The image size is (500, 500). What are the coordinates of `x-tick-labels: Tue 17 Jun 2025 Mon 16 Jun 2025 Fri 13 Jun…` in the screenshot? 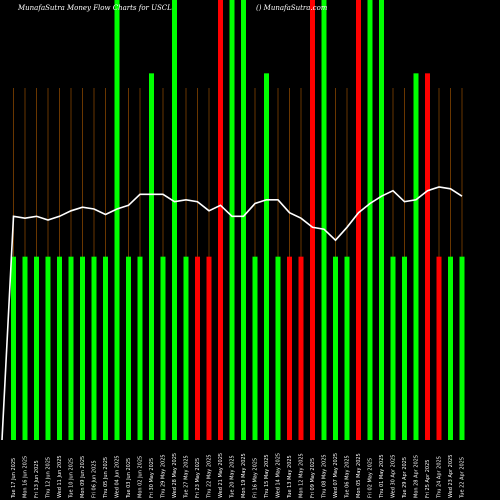 It's located at (238, 476).